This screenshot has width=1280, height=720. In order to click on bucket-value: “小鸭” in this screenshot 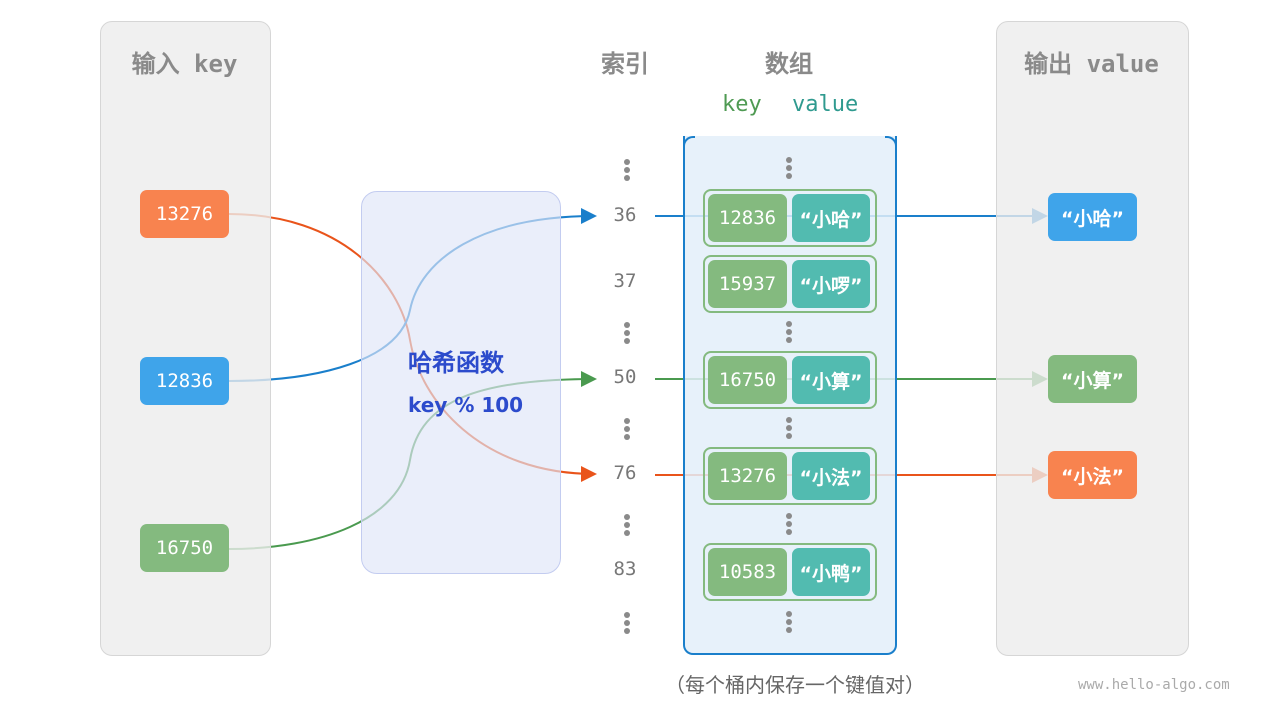, I will do `click(831, 572)`.